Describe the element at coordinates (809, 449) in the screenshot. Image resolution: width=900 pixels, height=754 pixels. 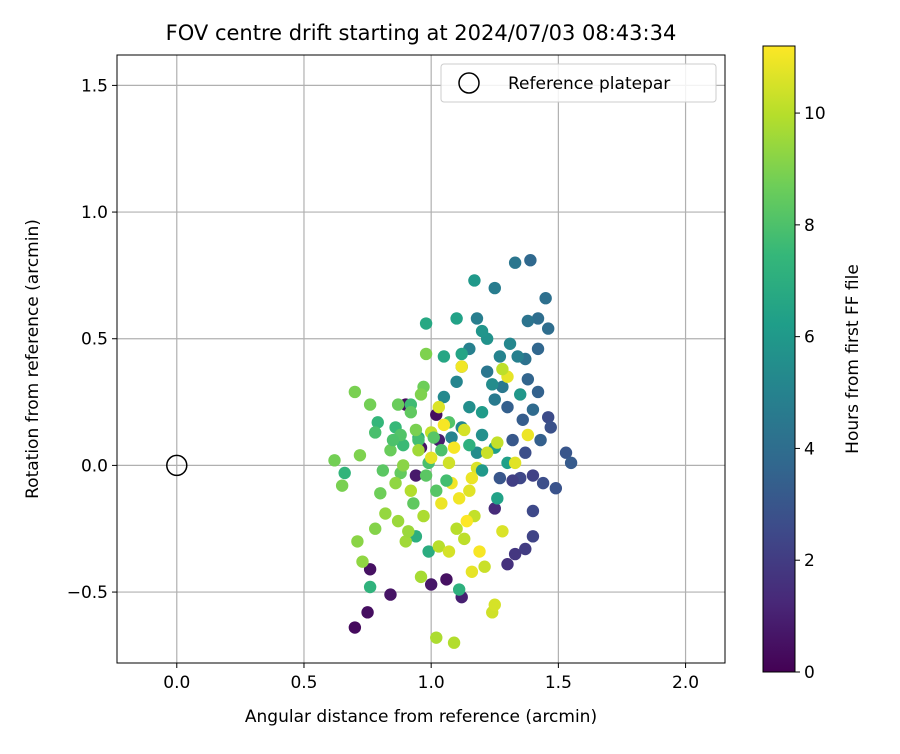
I see `colorbar-tick-label: 4` at that location.